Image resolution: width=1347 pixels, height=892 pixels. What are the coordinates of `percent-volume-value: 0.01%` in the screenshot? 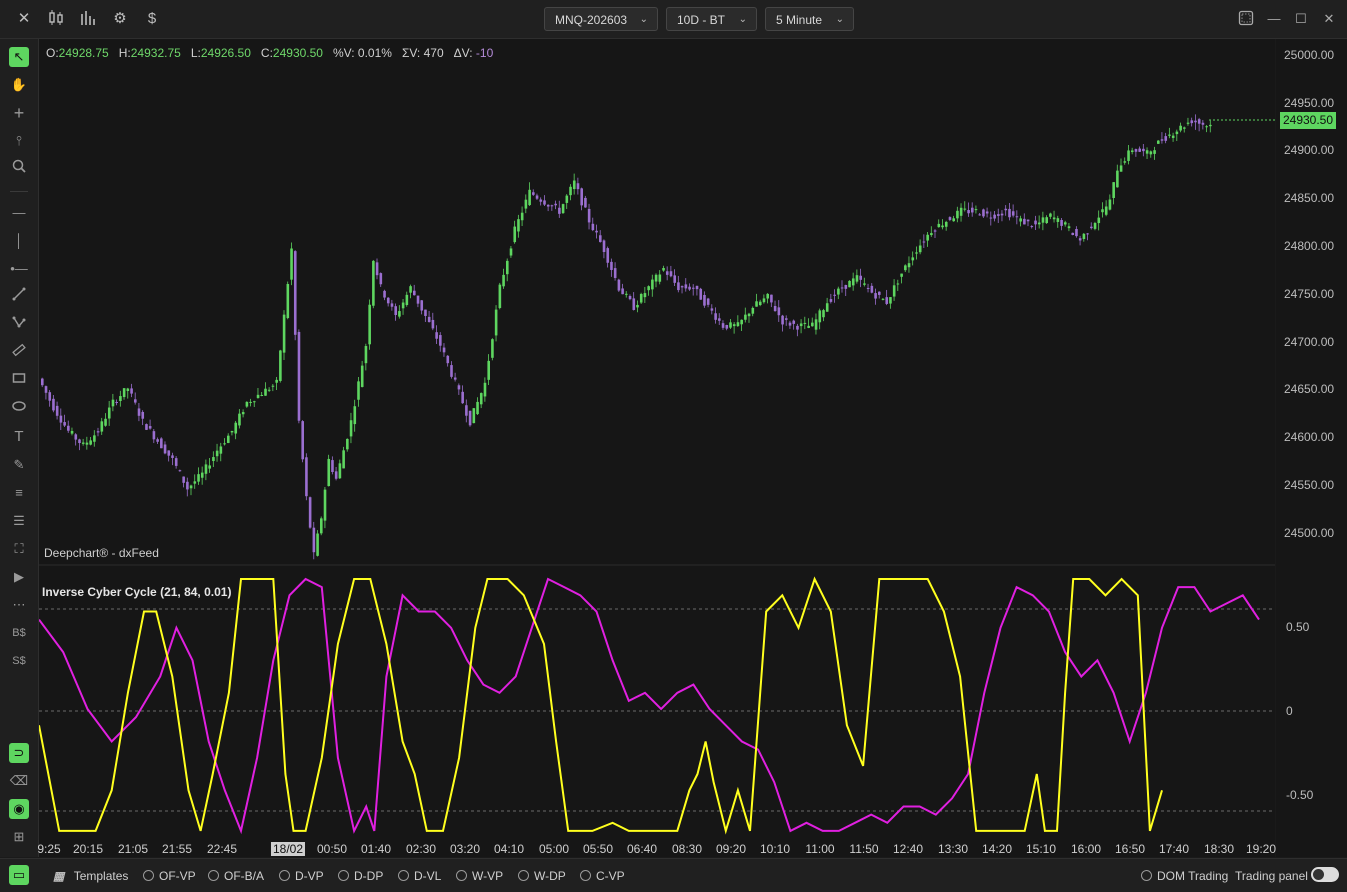 It's located at (374, 53).